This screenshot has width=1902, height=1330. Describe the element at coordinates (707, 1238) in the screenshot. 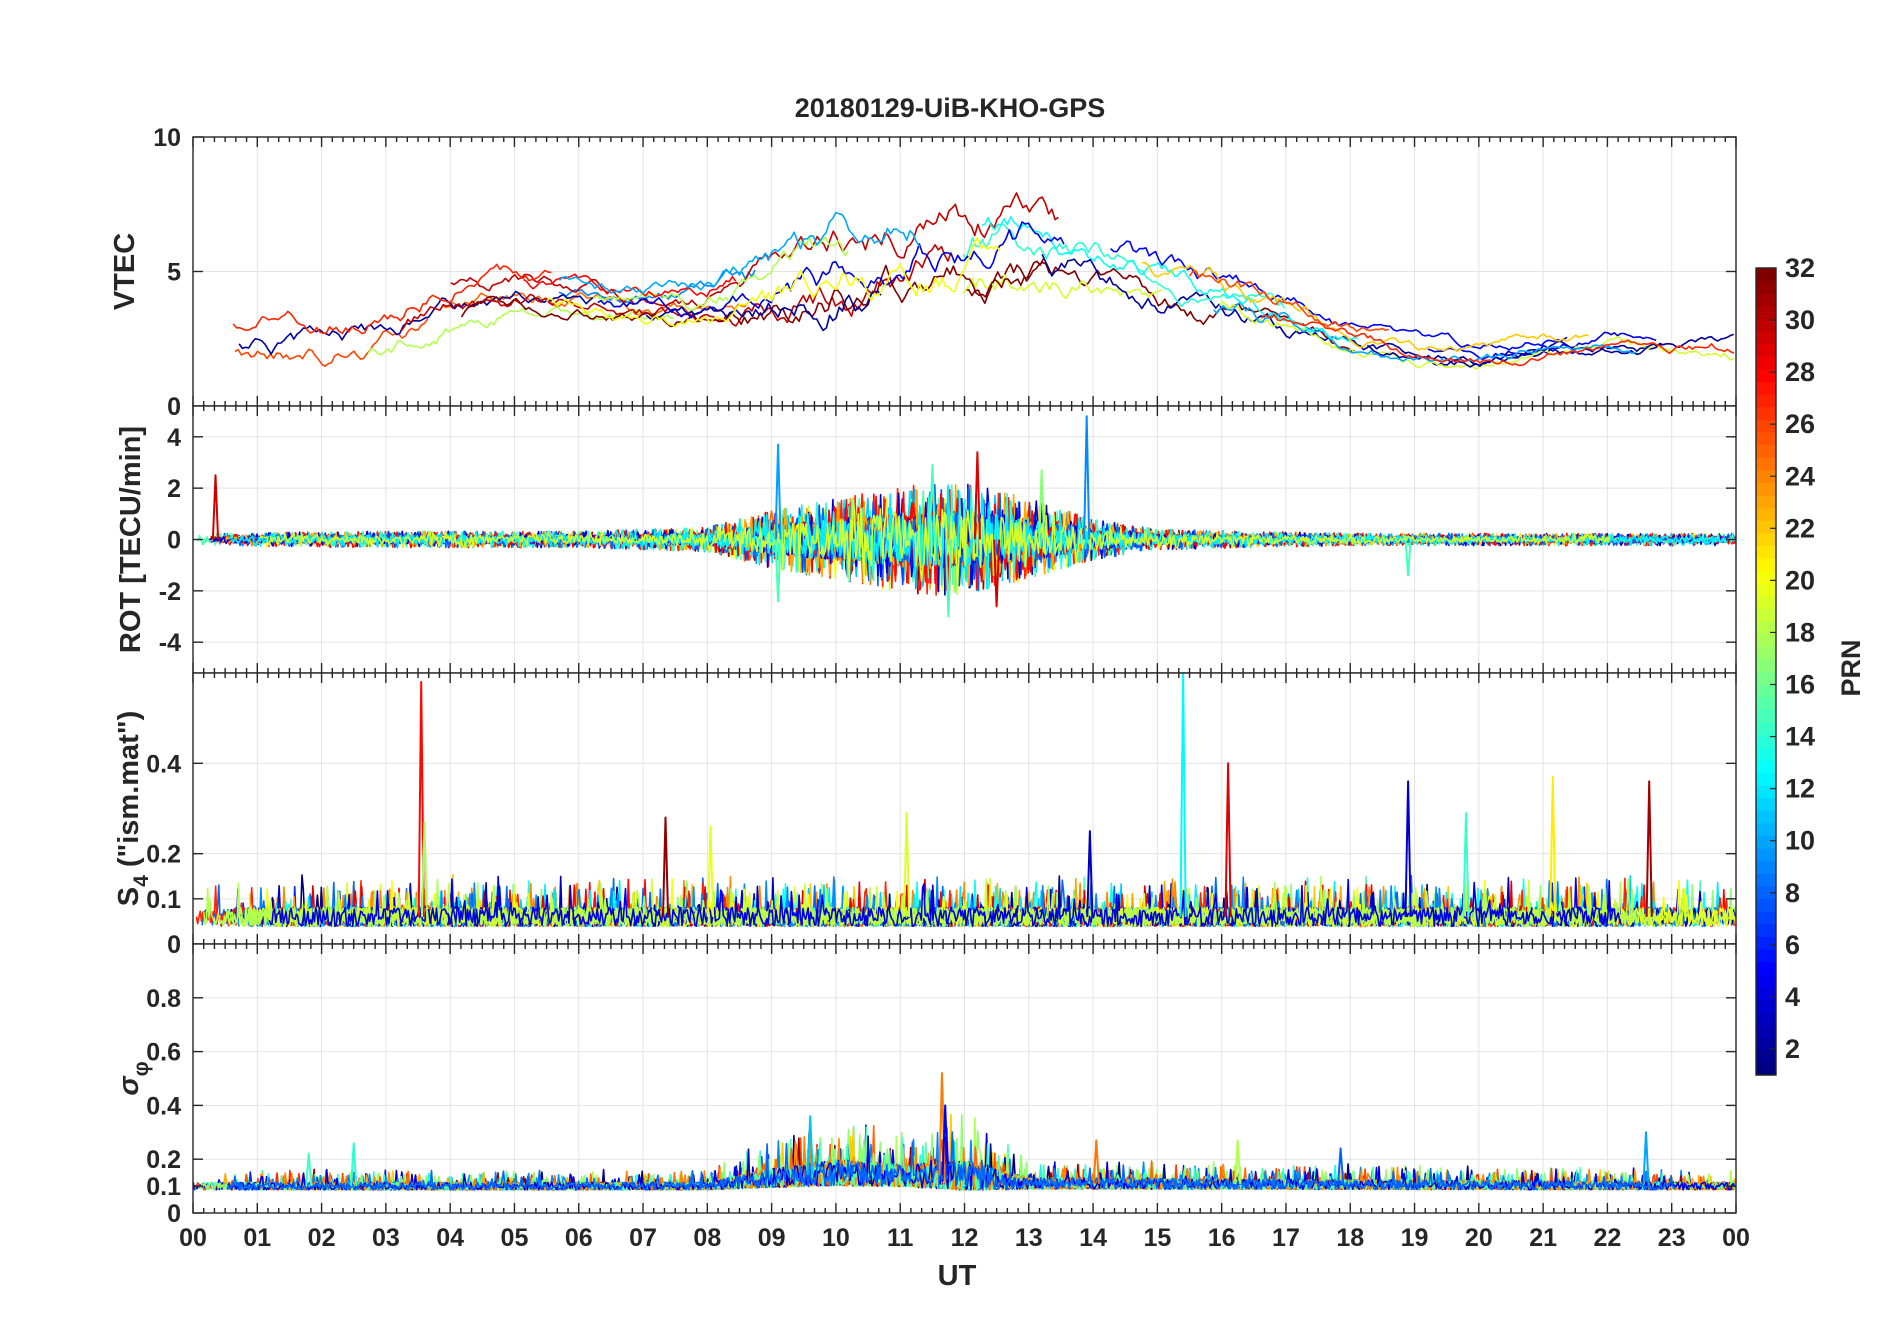

I see `x-tick-label: 08` at that location.